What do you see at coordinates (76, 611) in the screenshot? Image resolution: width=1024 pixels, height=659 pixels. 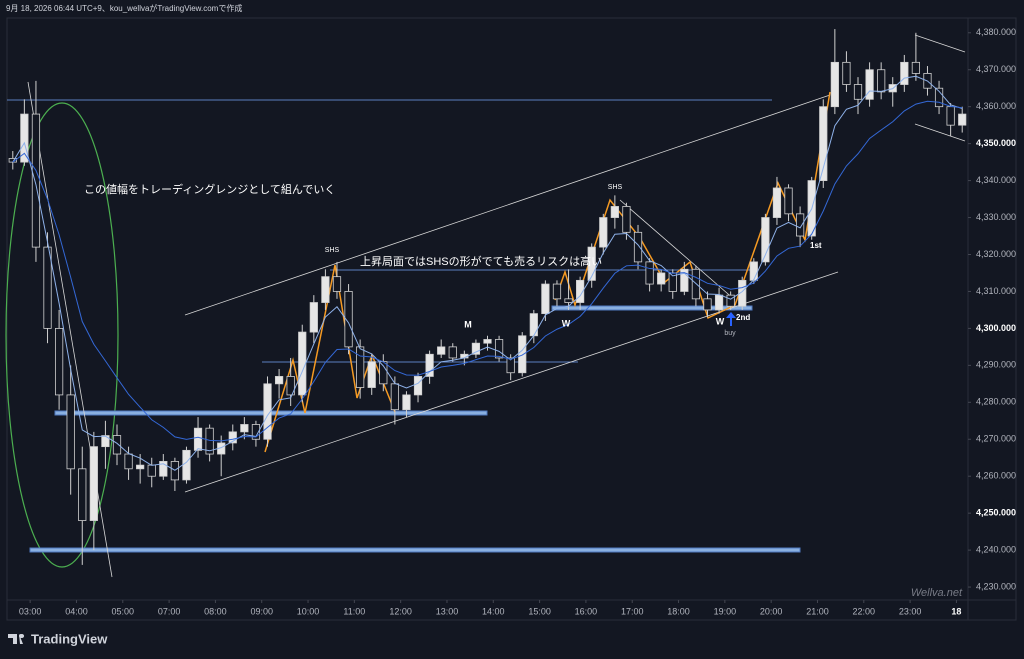 I see `x-tick-label: 04:00` at bounding box center [76, 611].